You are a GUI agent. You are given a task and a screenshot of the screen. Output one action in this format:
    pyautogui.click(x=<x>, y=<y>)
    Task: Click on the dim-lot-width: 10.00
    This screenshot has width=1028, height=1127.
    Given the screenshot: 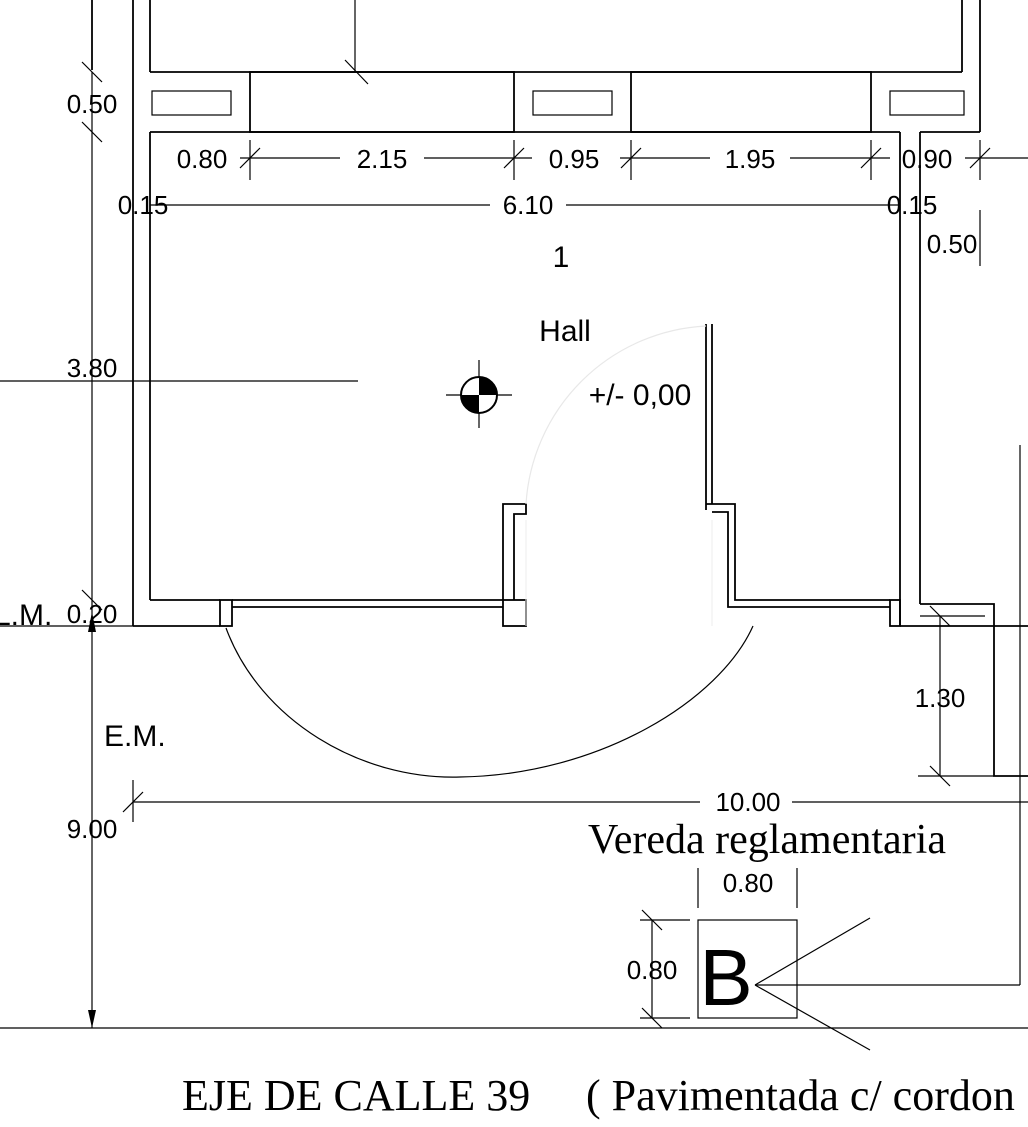 What is the action you would take?
    pyautogui.click(x=747, y=802)
    